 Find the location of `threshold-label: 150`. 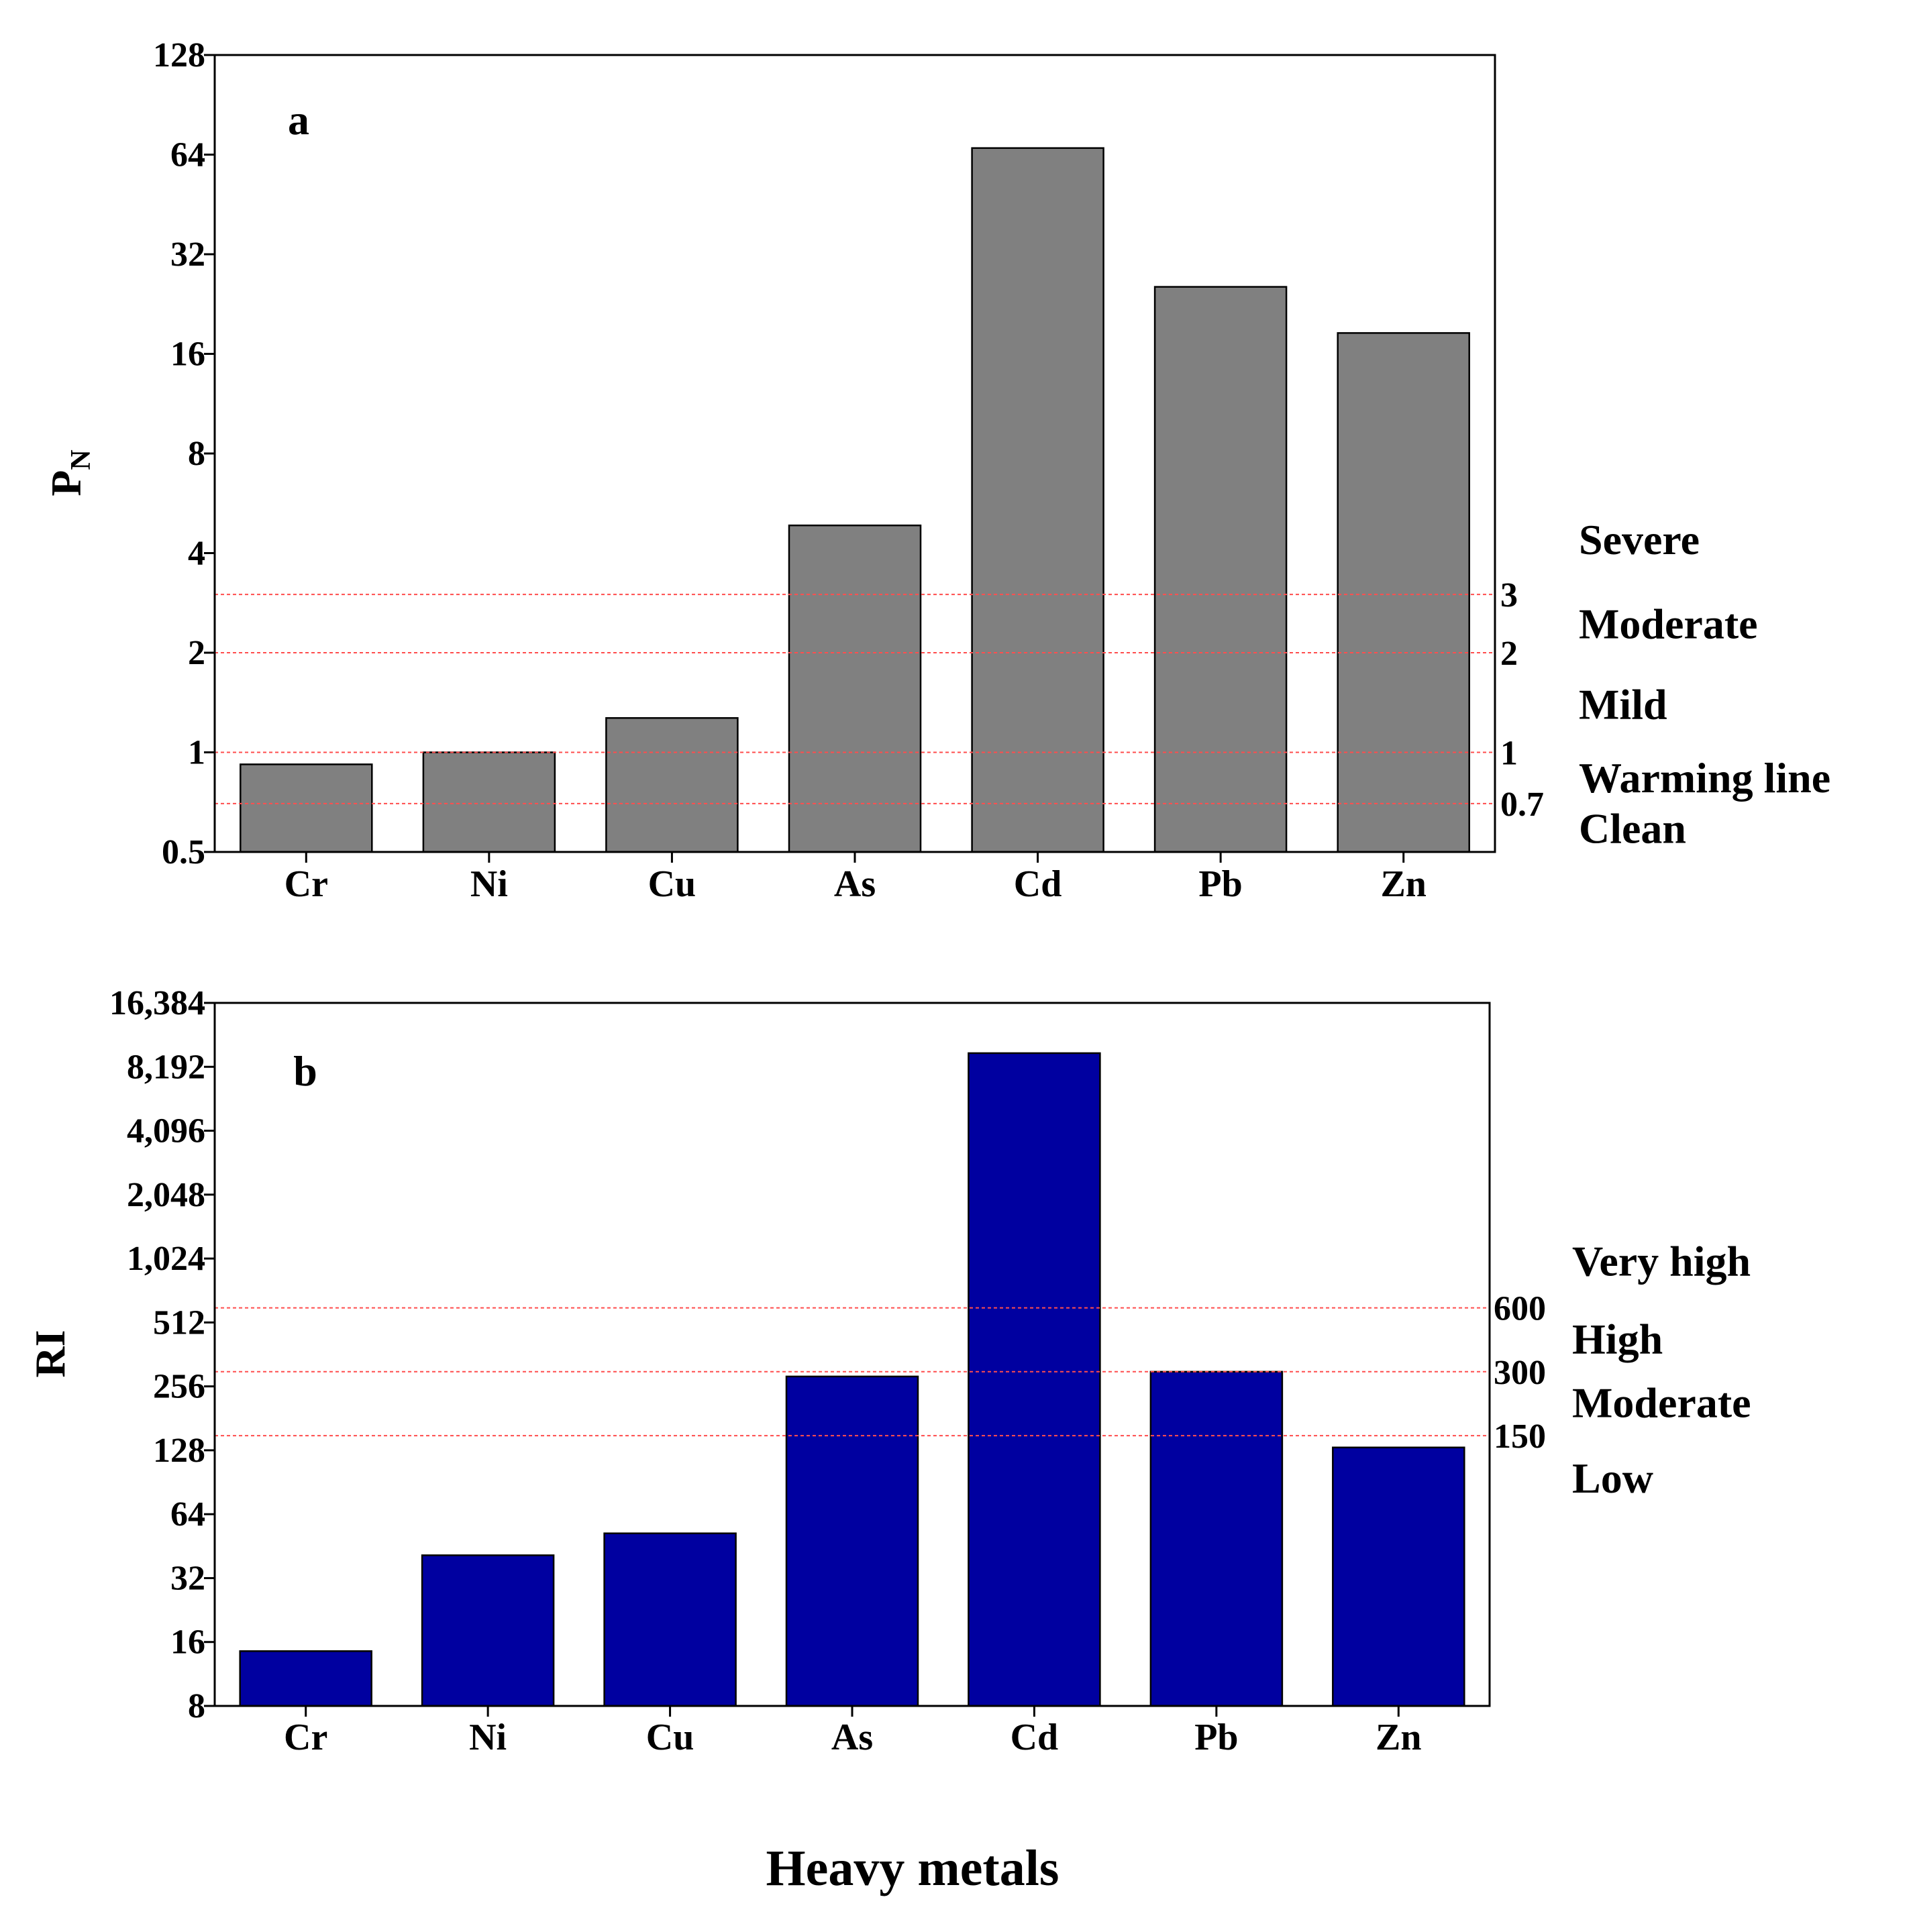

threshold-label: 150 is located at coordinates (1520, 1436).